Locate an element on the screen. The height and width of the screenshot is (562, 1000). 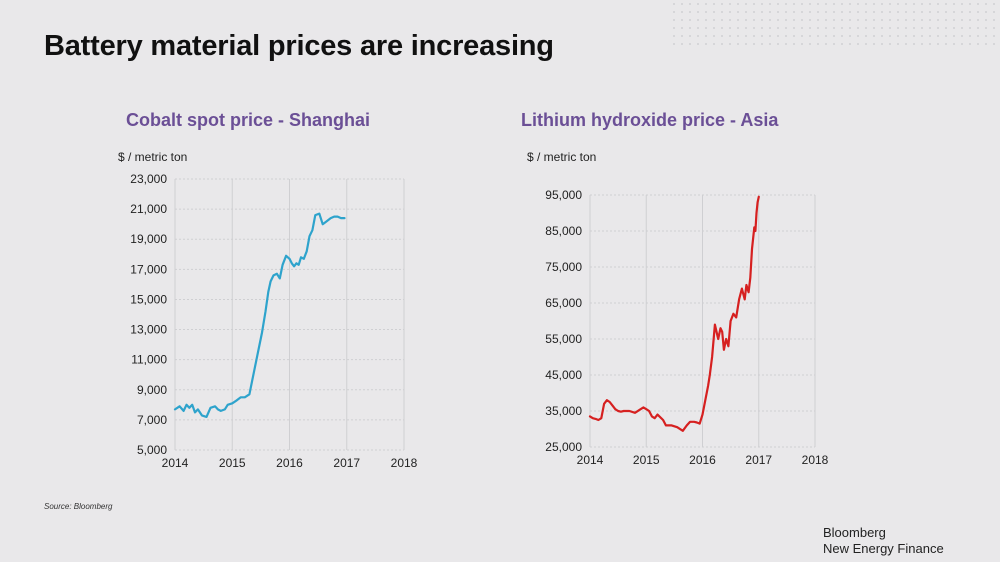
cobalt-series-line is located at coordinates (259, 315).